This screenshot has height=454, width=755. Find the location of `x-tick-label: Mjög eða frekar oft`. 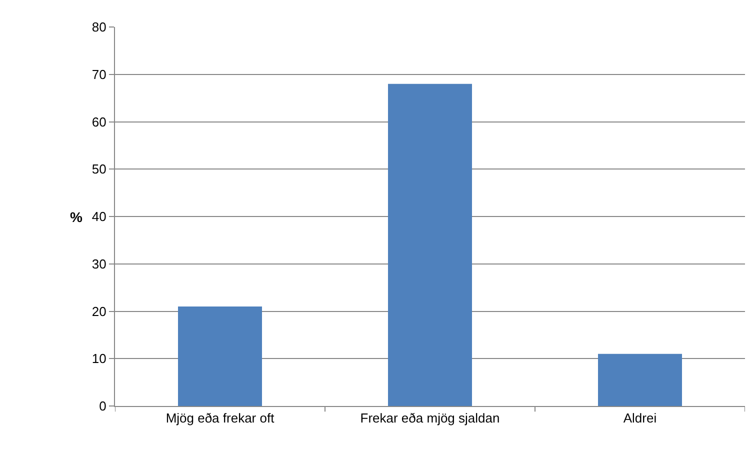

x-tick-label: Mjög eða frekar oft is located at coordinates (220, 418).